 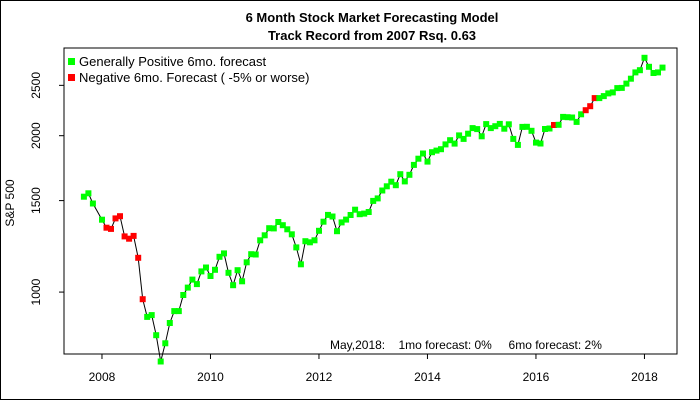 I want to click on x-tick-label: 2012, so click(x=319, y=377).